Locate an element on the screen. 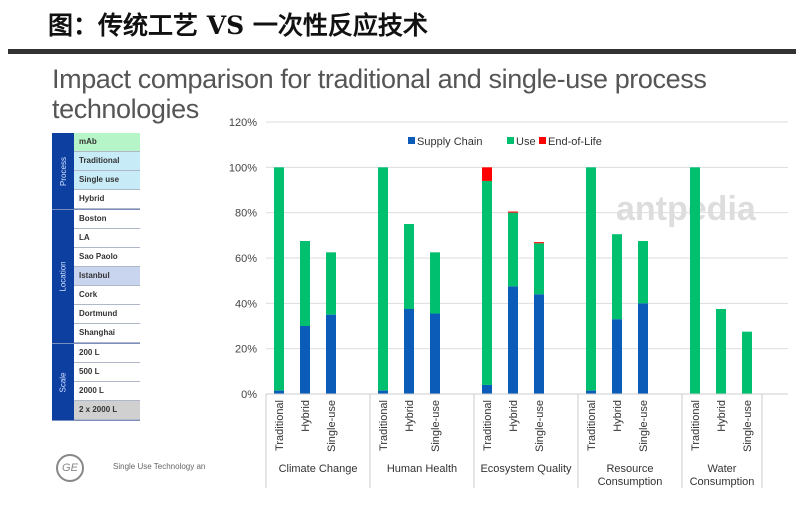 This screenshot has width=800, height=516. group-label: Climate Change is located at coordinates (318, 469).